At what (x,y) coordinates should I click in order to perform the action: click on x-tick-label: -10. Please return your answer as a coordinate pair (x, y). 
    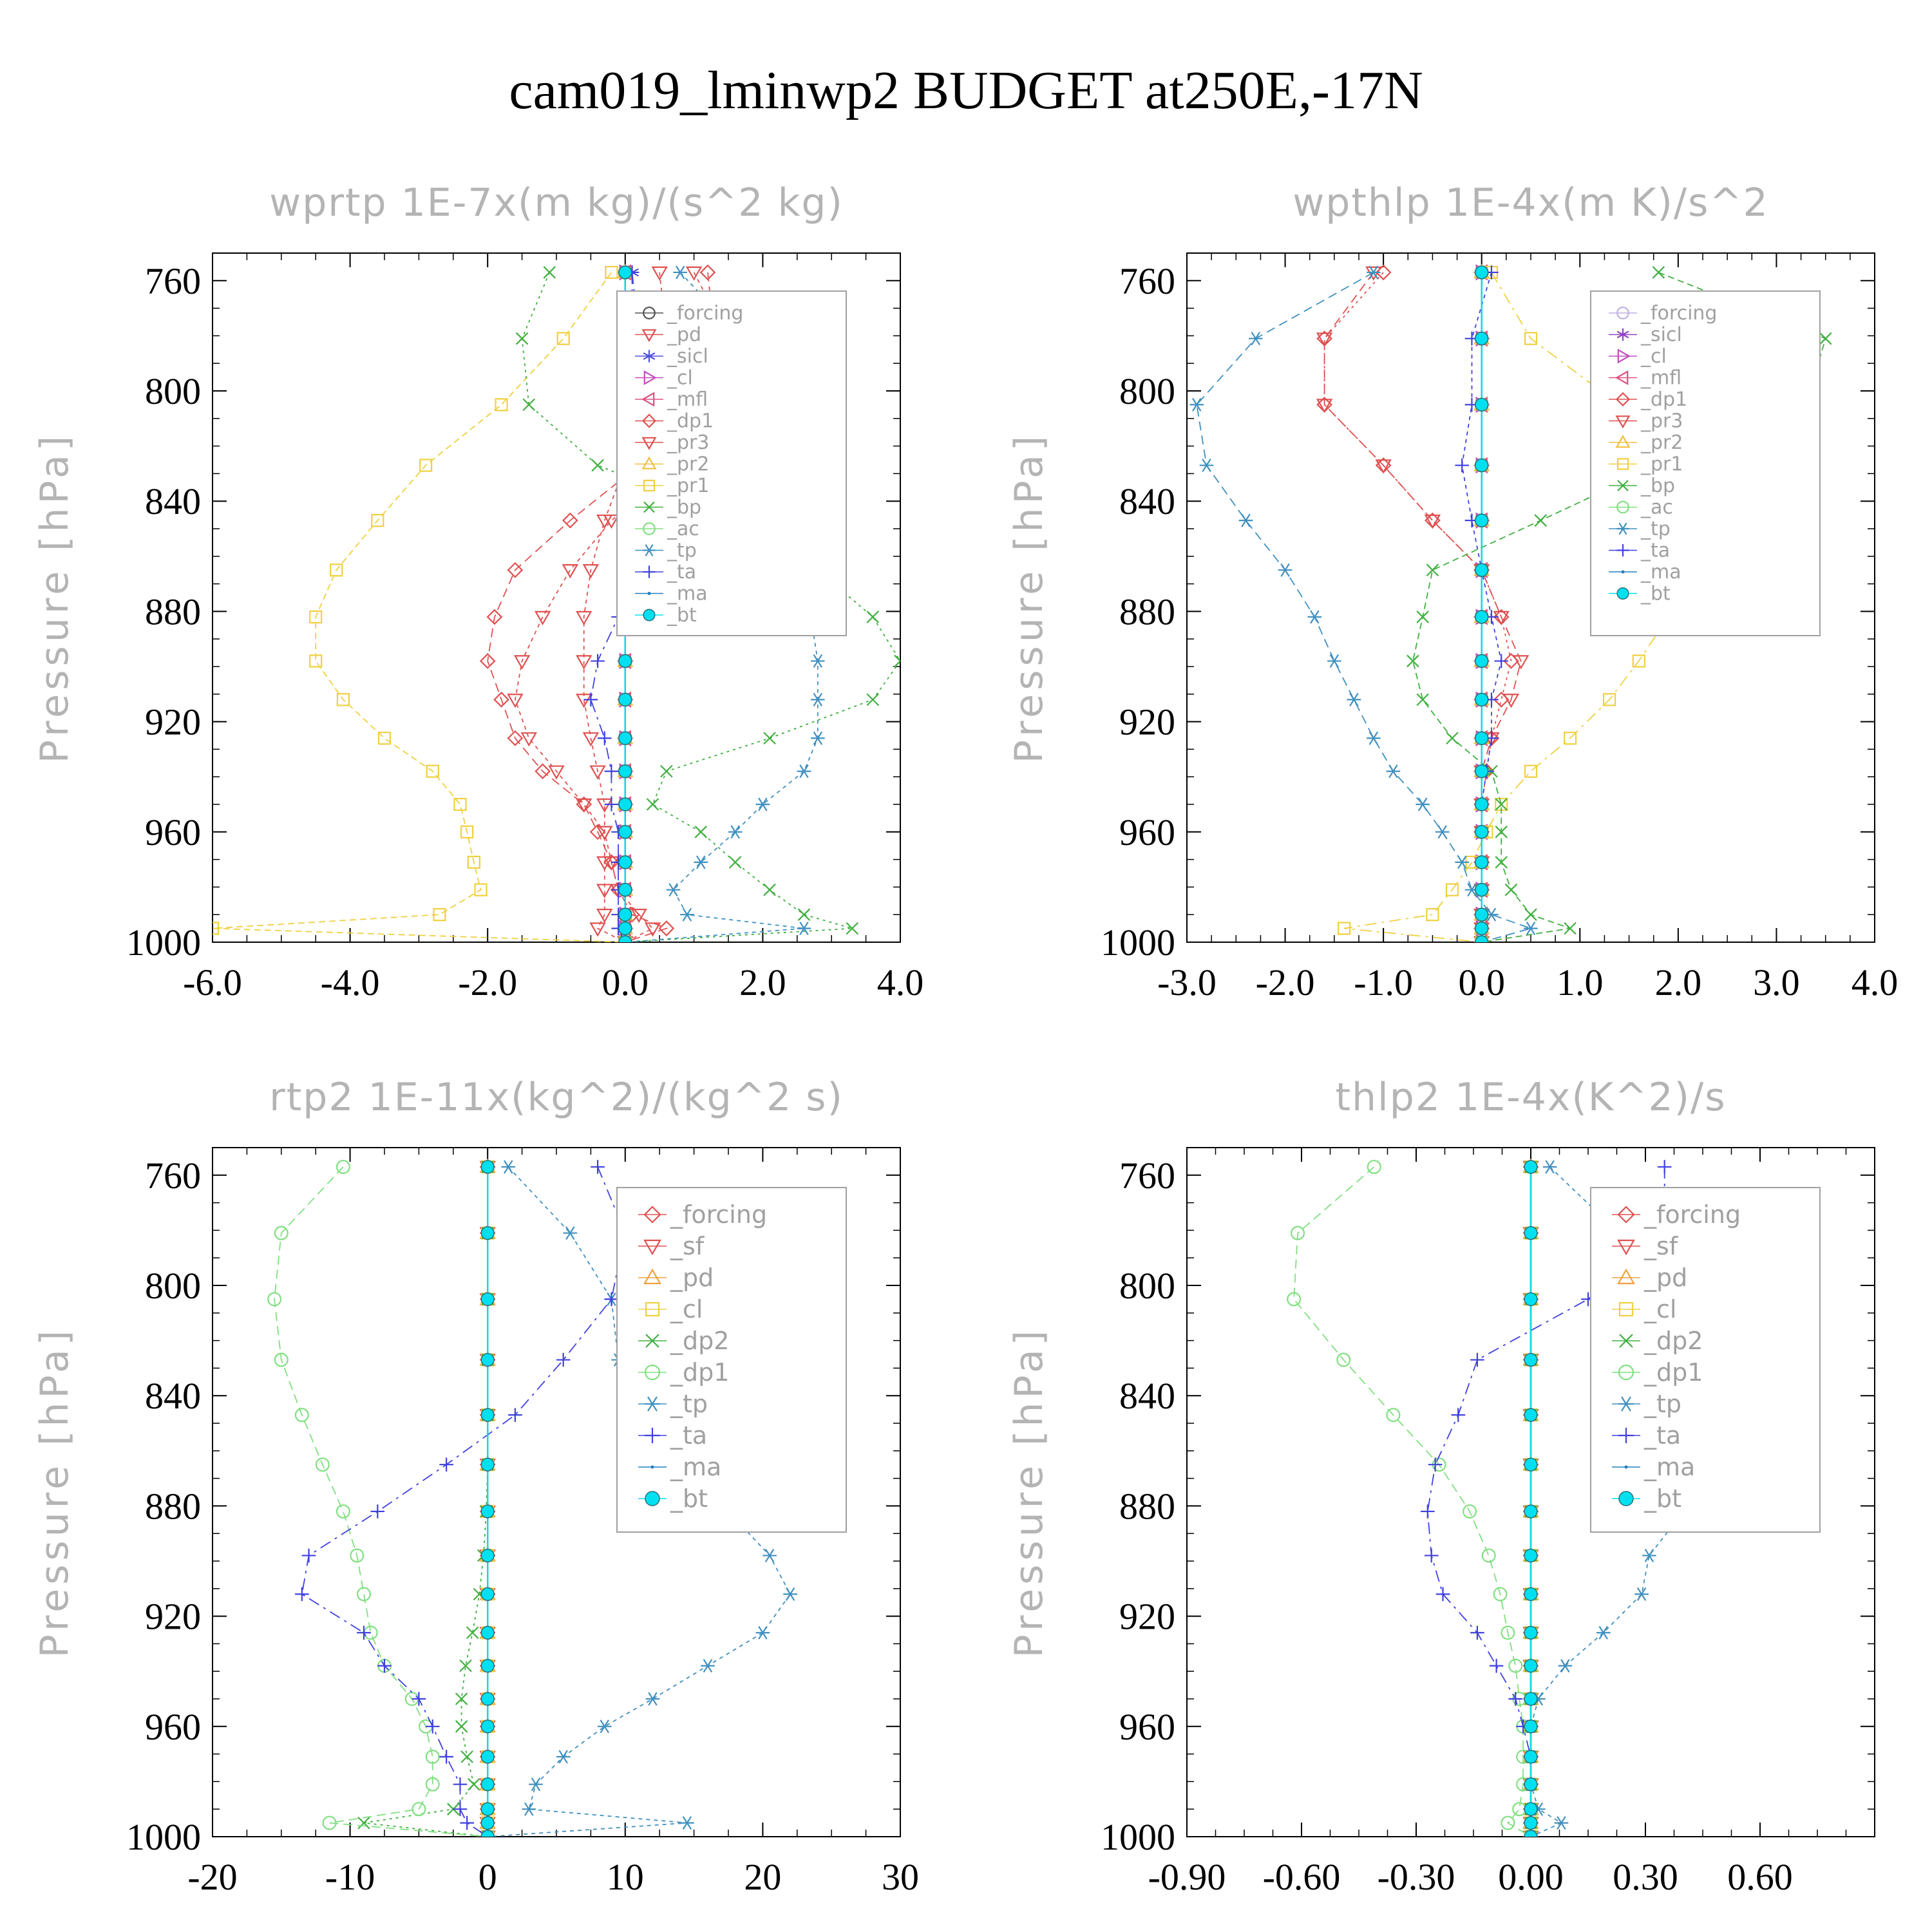
    Looking at the image, I should click on (350, 1877).